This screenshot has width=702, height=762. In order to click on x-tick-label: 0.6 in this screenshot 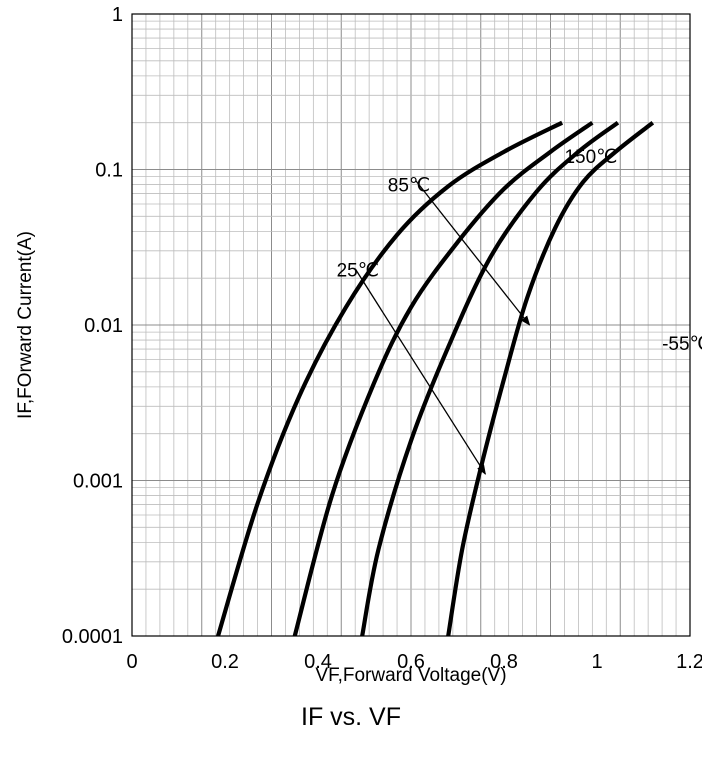, I will do `click(411, 662)`.